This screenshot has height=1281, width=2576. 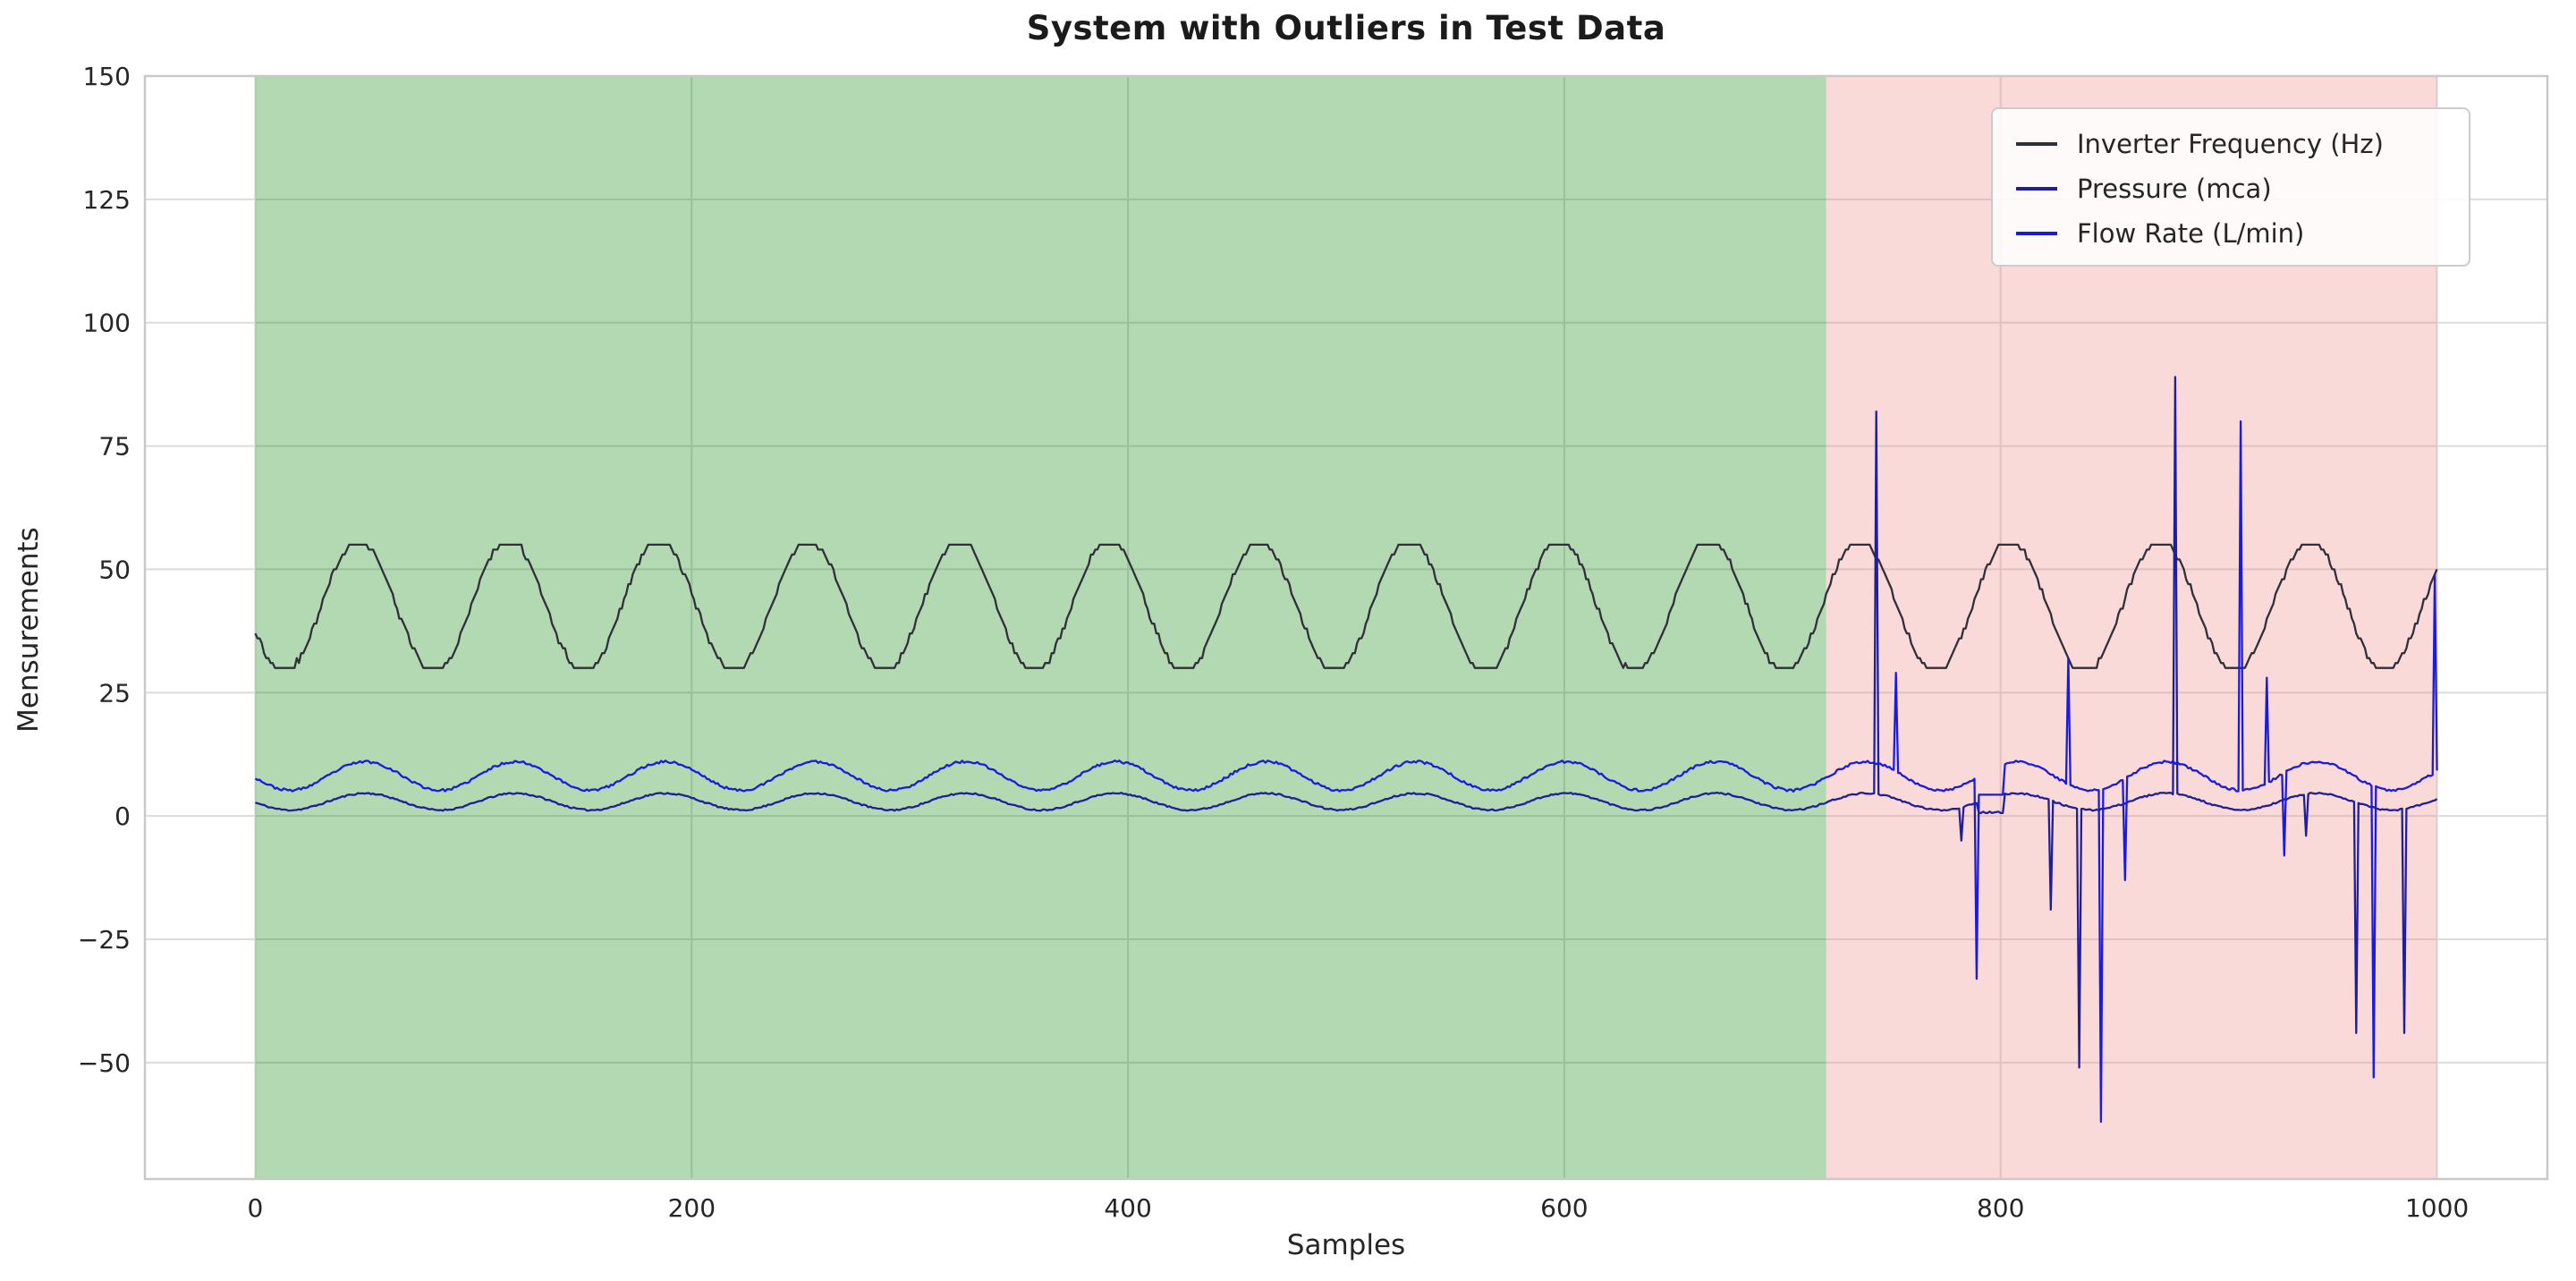 What do you see at coordinates (104, 939) in the screenshot?
I see `y-tick-label: −25` at bounding box center [104, 939].